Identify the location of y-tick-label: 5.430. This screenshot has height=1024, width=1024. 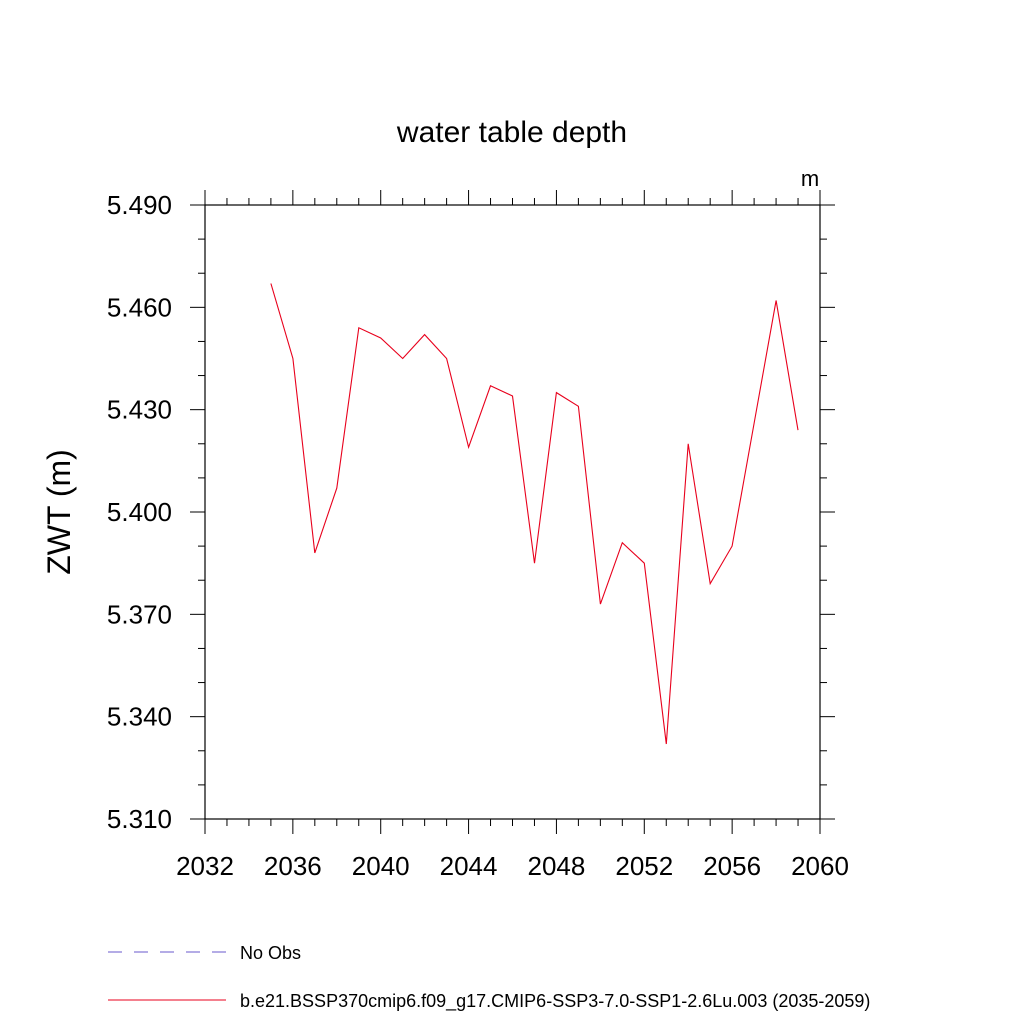
(139, 410).